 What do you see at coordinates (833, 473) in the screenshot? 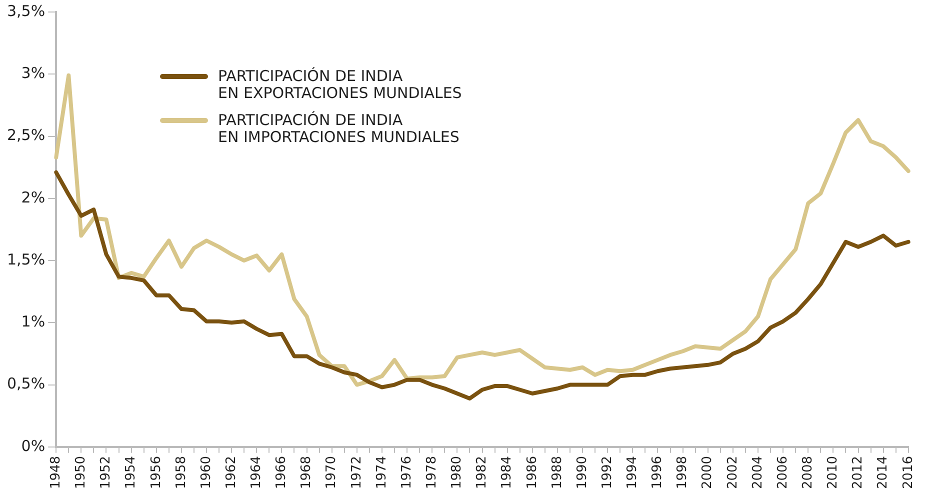
I see `x-tick-label: 2010` at bounding box center [833, 473].